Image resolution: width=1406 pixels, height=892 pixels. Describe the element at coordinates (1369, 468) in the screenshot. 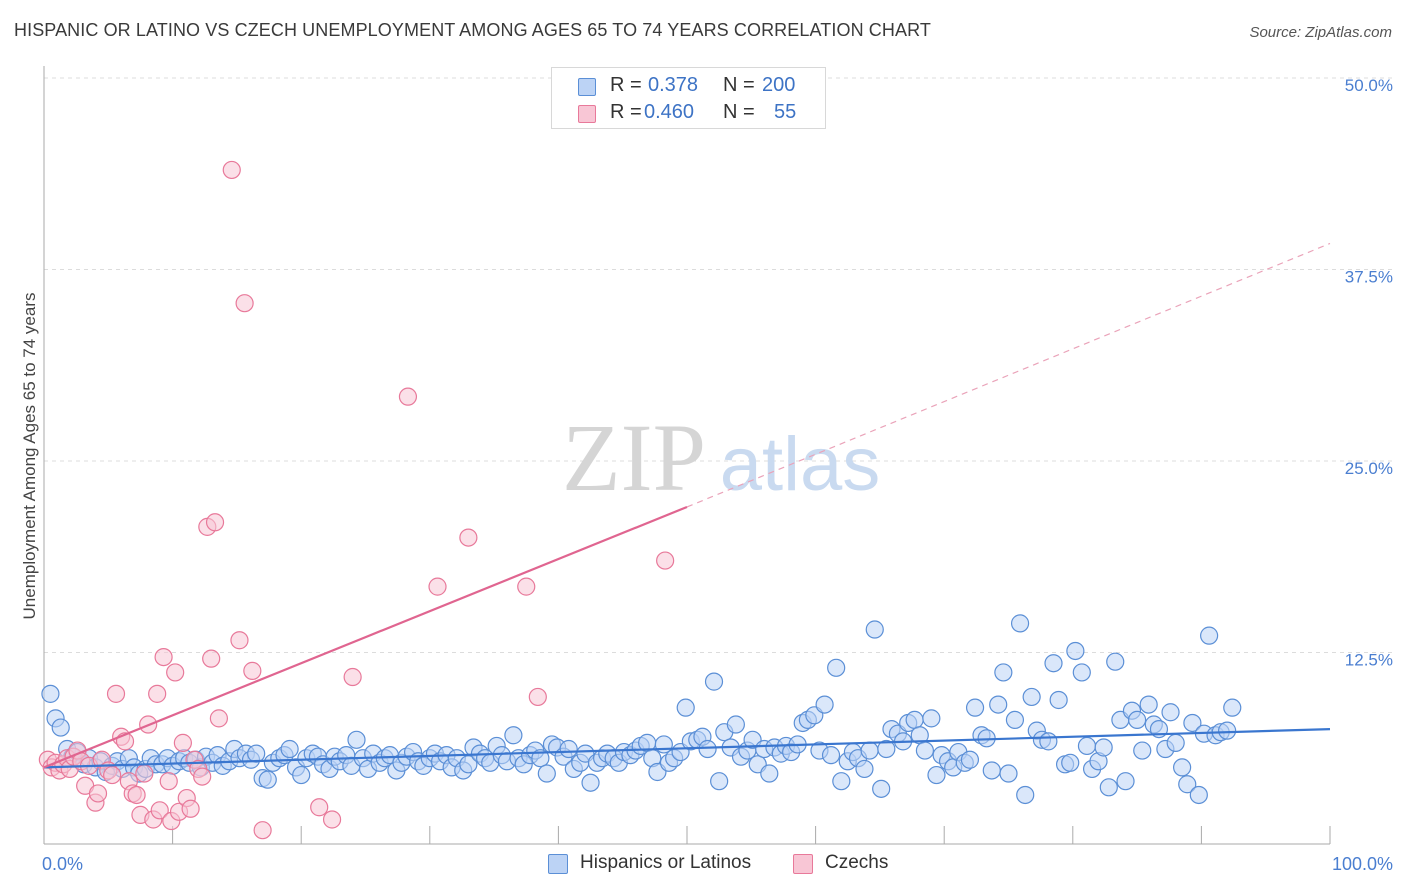

I see `y-tick-label: 25.0%` at that location.